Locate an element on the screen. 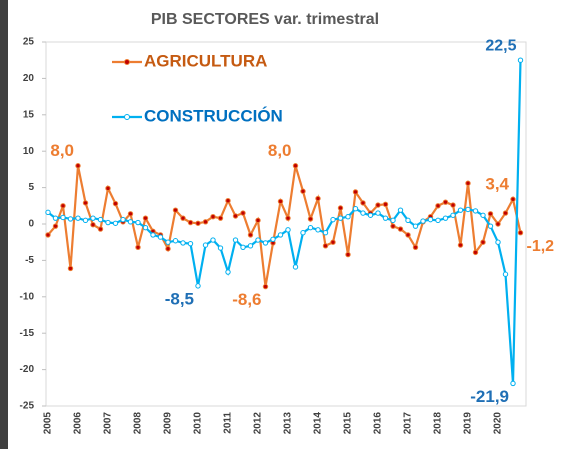 This screenshot has height=449, width=562. data-label: 22,5 is located at coordinates (500, 45).